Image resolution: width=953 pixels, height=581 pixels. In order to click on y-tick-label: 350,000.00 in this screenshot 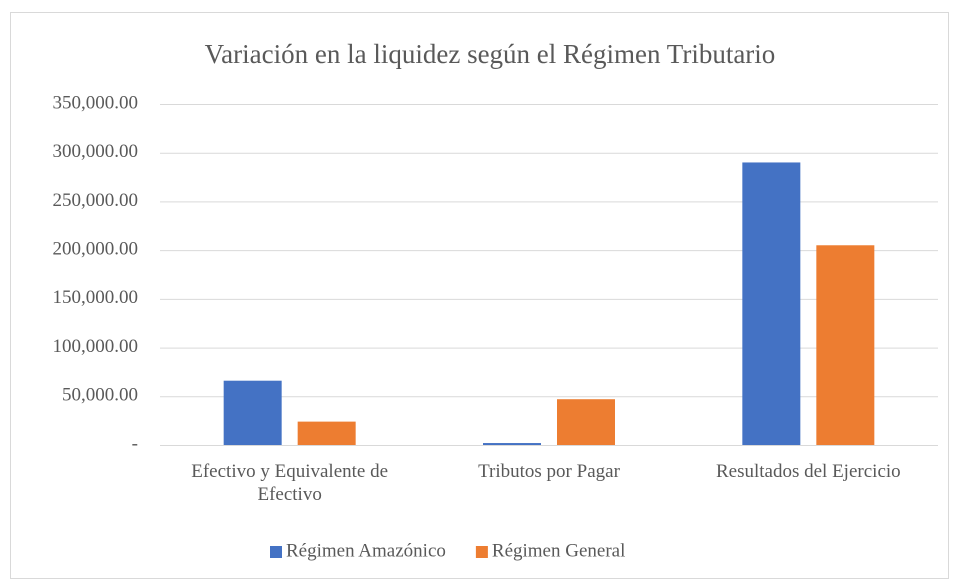, I will do `click(96, 102)`.